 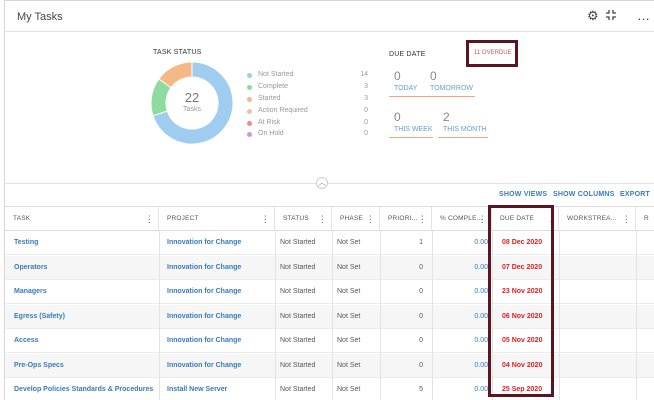 I want to click on col-workstream: WORKSTREA... ⋮, so click(x=597, y=219).